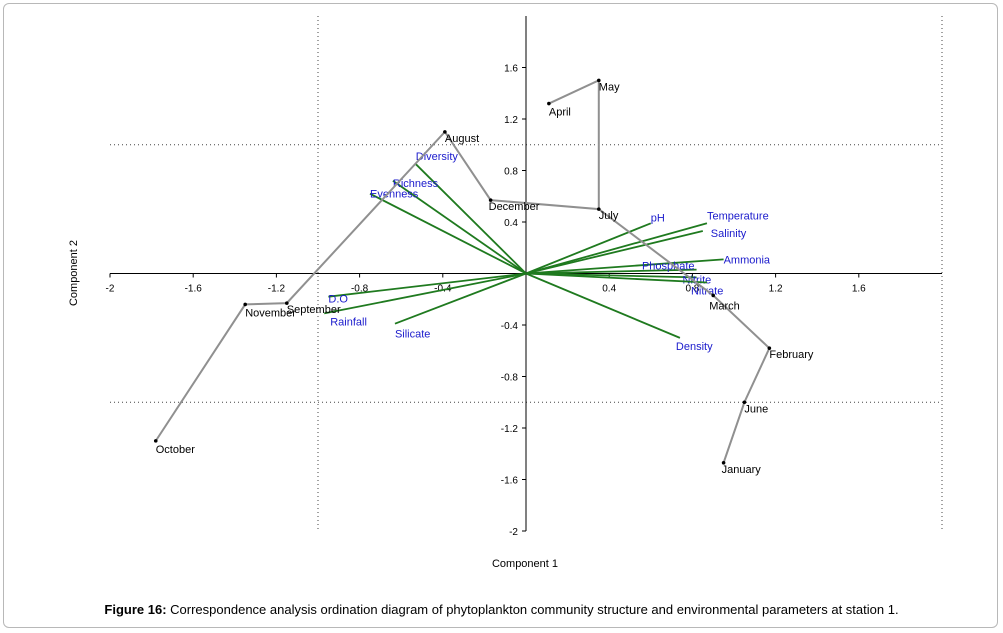  I want to click on x-tick-label: 0.4, so click(609, 289).